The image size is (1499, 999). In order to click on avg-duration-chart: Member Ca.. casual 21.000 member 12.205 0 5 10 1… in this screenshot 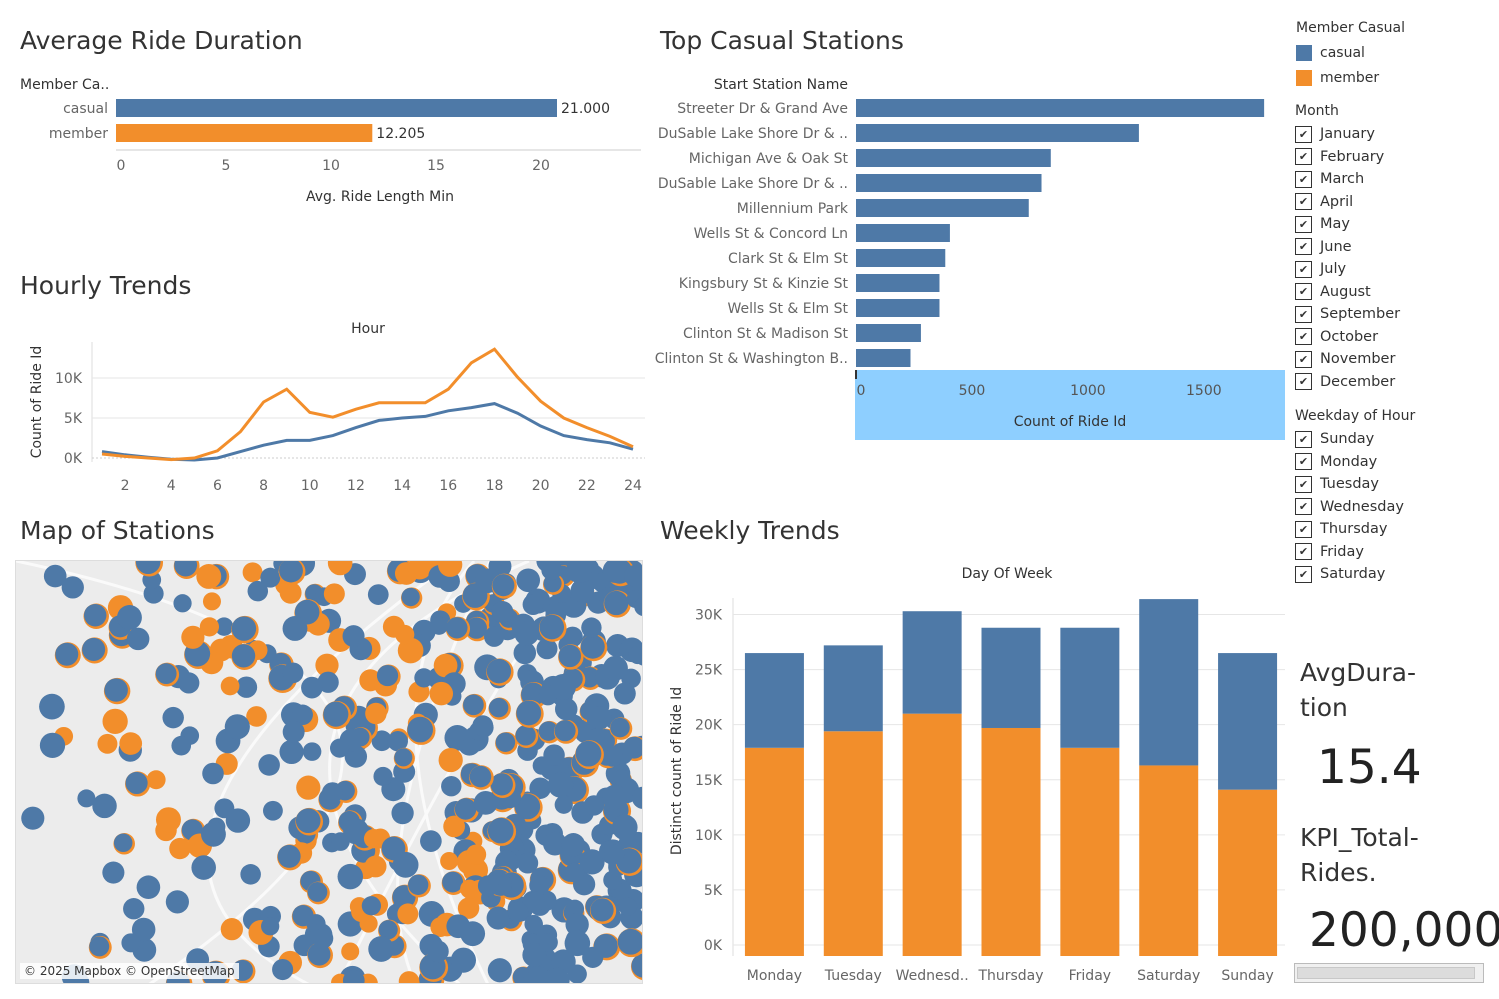, I will do `click(325, 143)`.